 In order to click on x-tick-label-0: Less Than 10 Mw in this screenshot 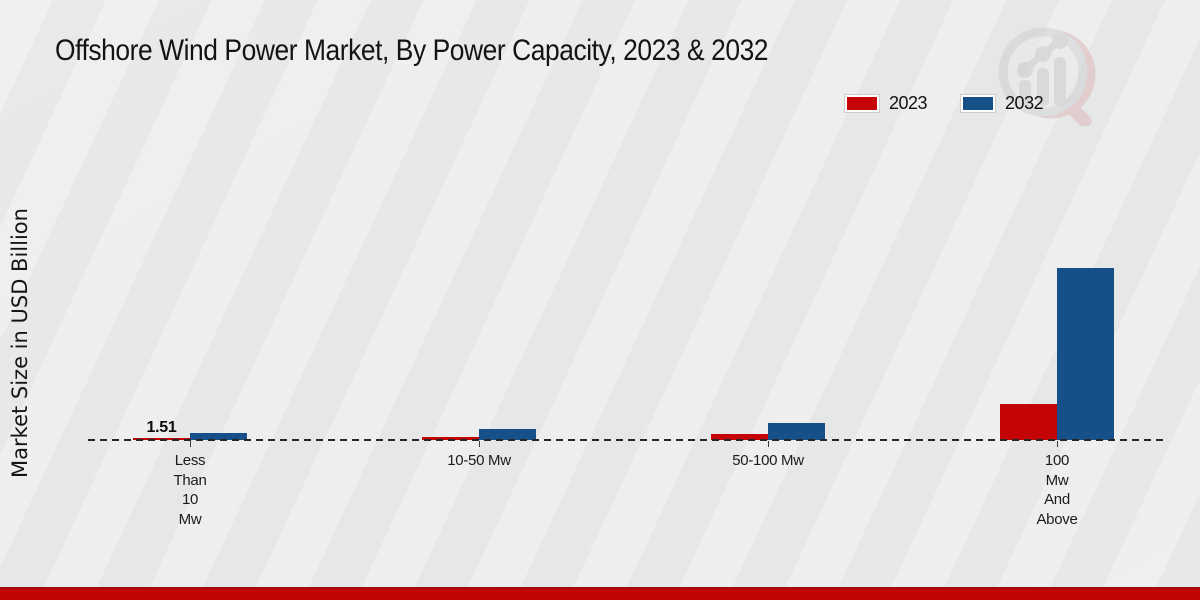, I will do `click(190, 490)`.